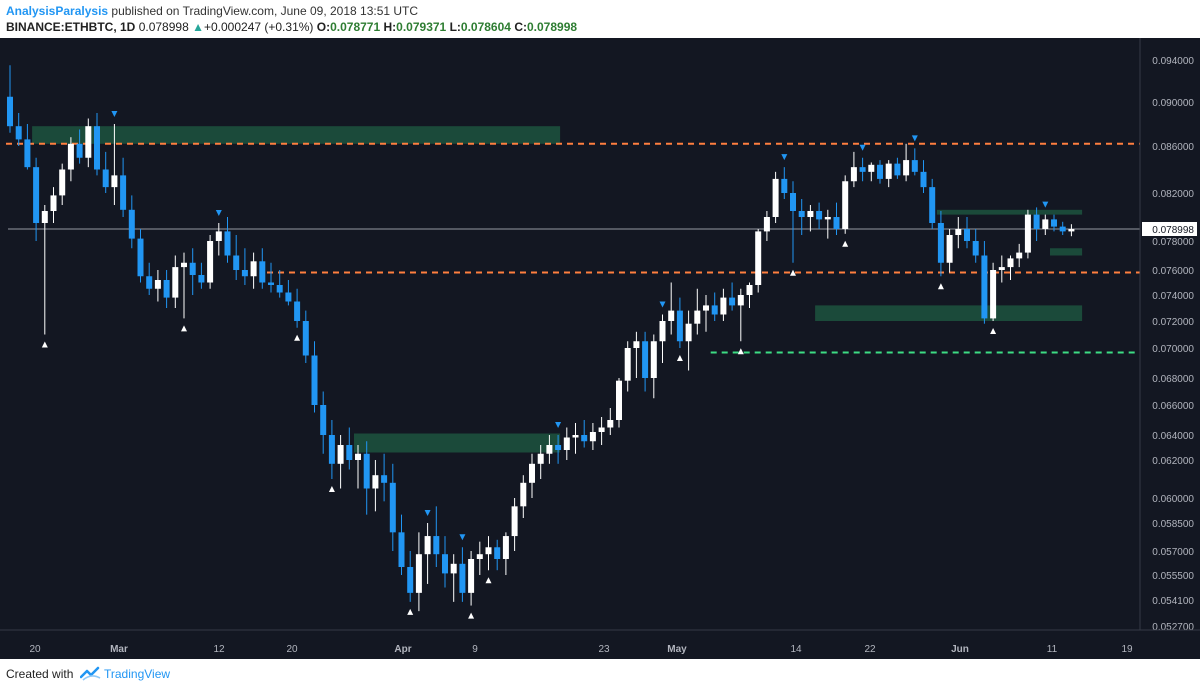  I want to click on author-link: AnalysisParalysis, so click(57, 11).